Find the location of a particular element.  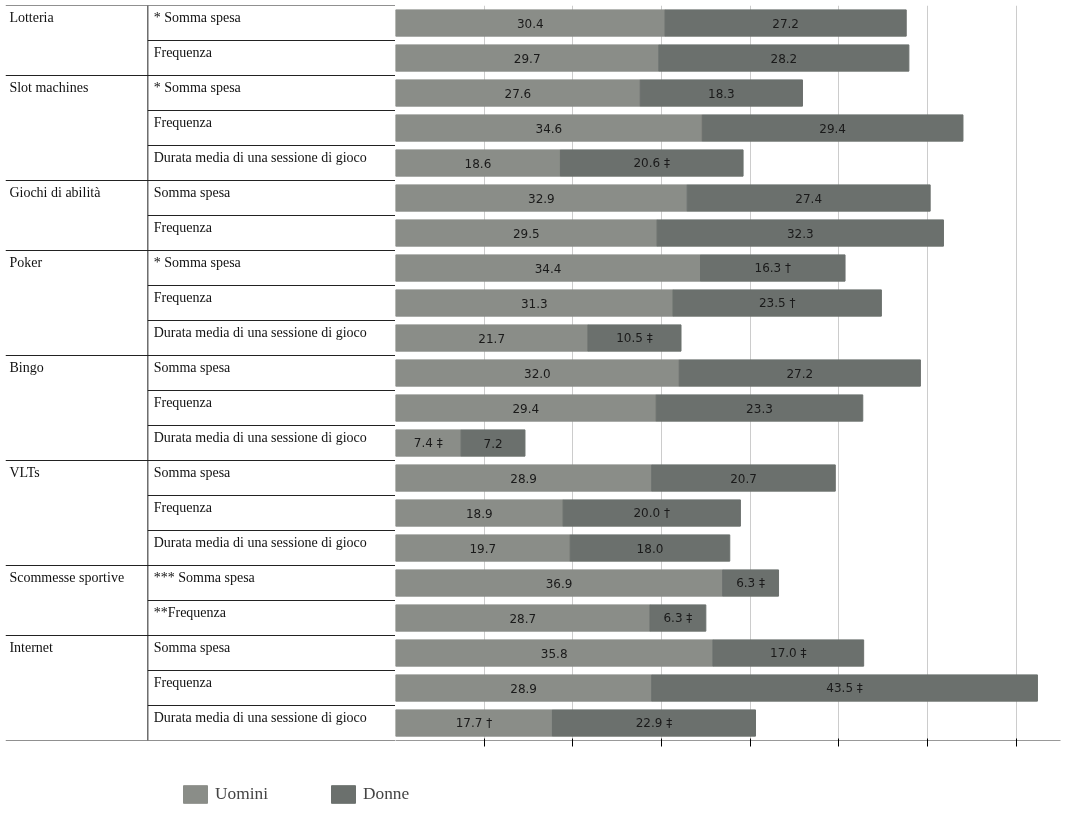

data-label: 29.5 is located at coordinates (526, 233).